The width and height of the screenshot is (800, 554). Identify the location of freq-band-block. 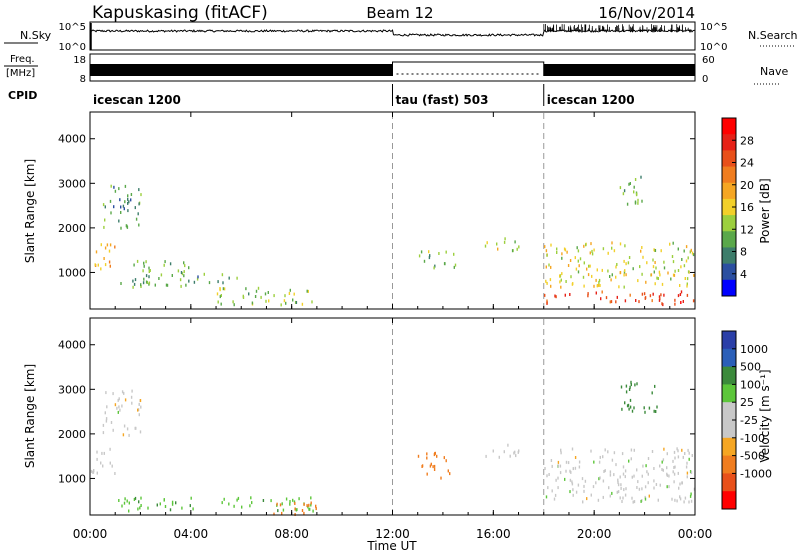
(241, 70).